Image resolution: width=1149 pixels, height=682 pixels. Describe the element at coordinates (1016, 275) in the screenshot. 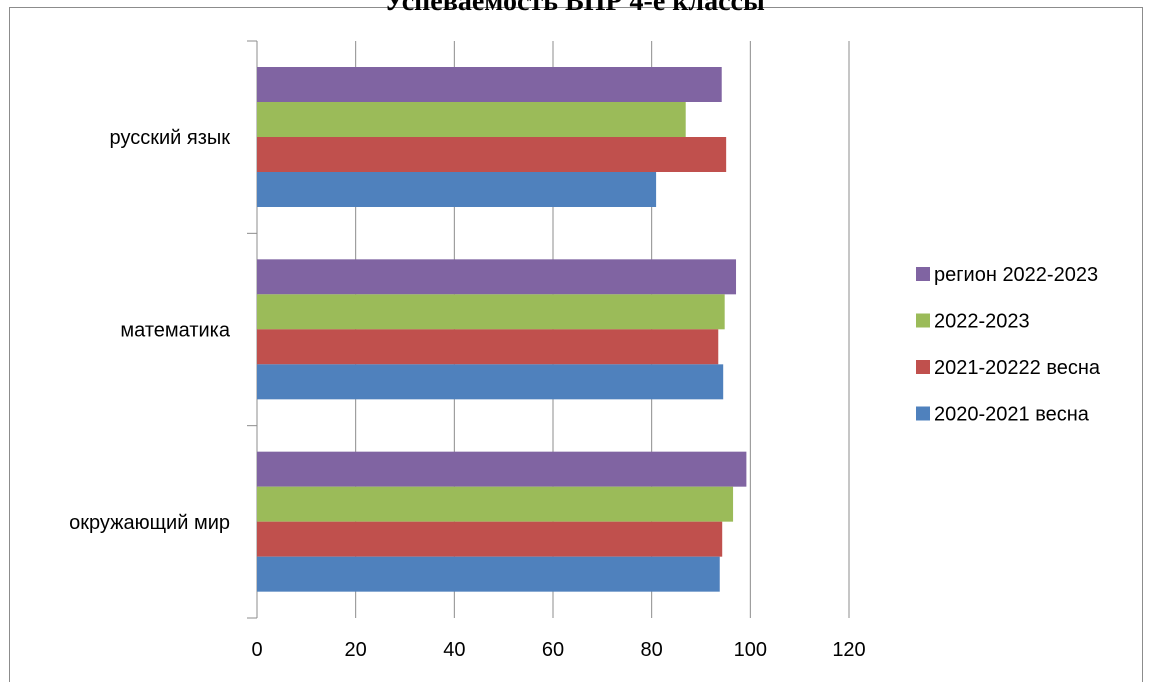

I see `legend-label: регион 2022-2023` at that location.